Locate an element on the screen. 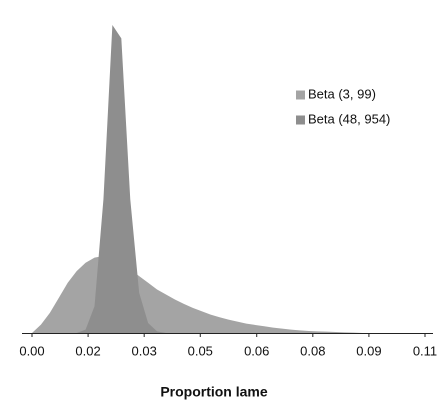 This screenshot has width=443, height=403. x-tick-label: 0.09 is located at coordinates (368, 350).